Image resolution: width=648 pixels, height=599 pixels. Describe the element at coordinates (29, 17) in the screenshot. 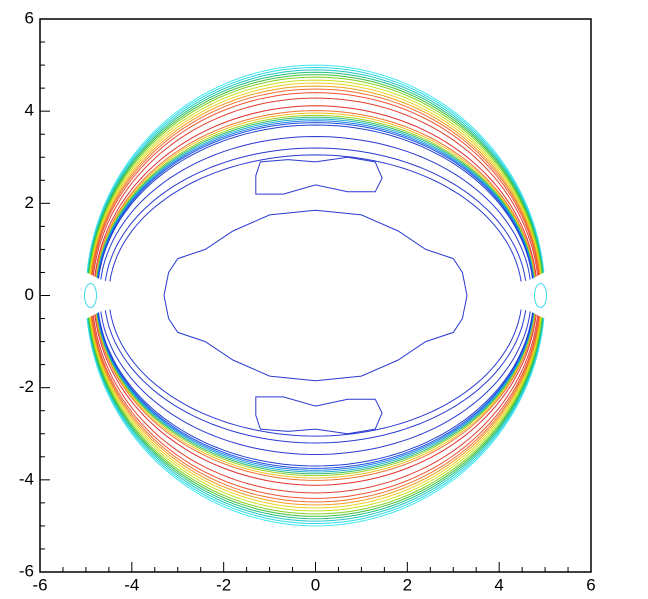

I see `y-tick-label: 6` at that location.